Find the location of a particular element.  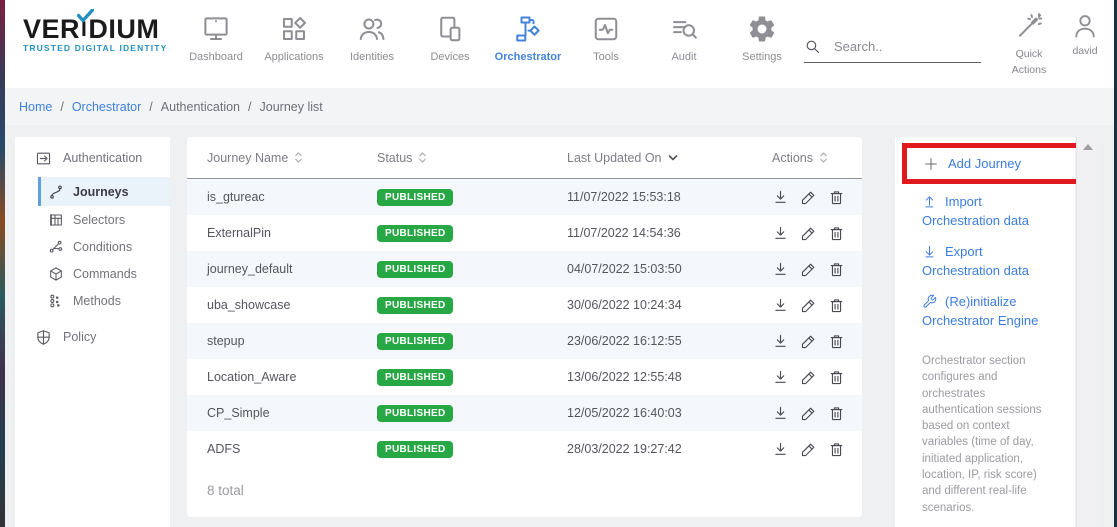

sidebar-item-commands: Commands is located at coordinates (104, 273).